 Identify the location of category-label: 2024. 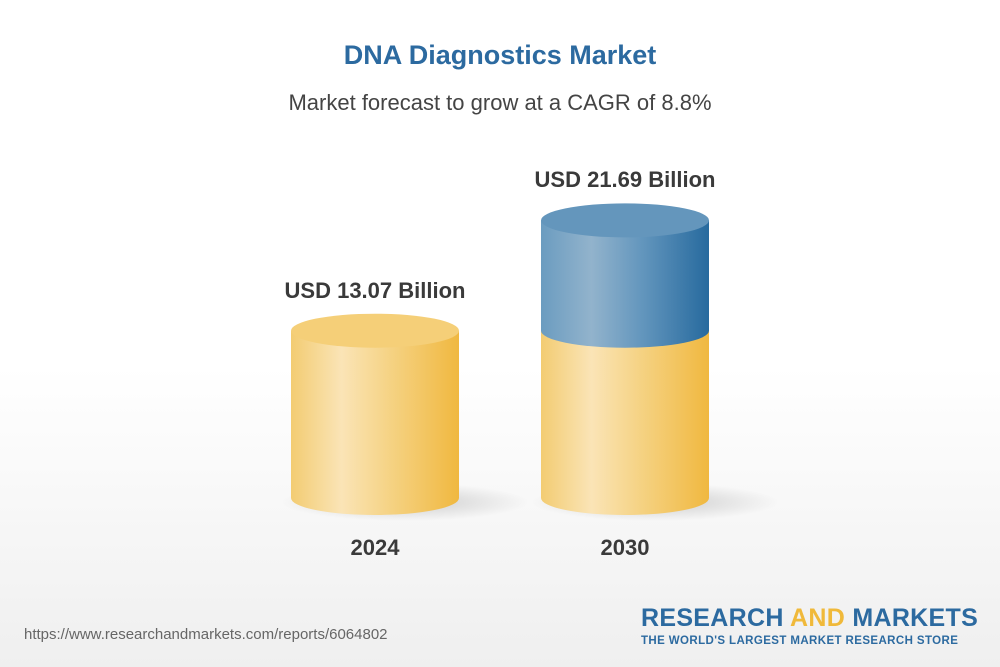
(376, 547).